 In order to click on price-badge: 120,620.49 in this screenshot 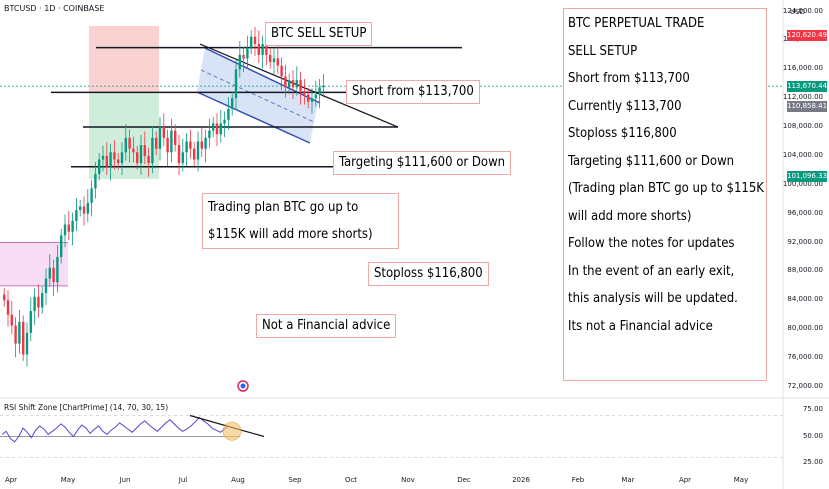, I will do `click(807, 36)`.